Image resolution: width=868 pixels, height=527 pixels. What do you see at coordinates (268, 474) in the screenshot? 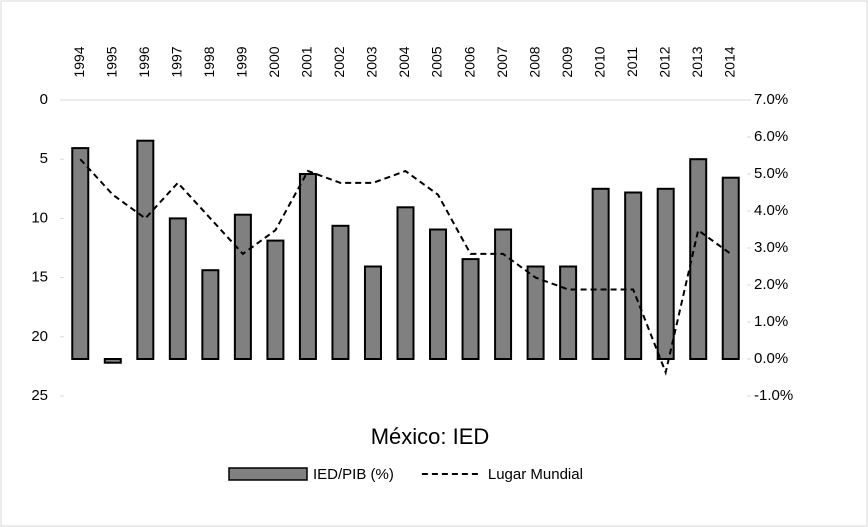
I see `legend-swatch` at bounding box center [268, 474].